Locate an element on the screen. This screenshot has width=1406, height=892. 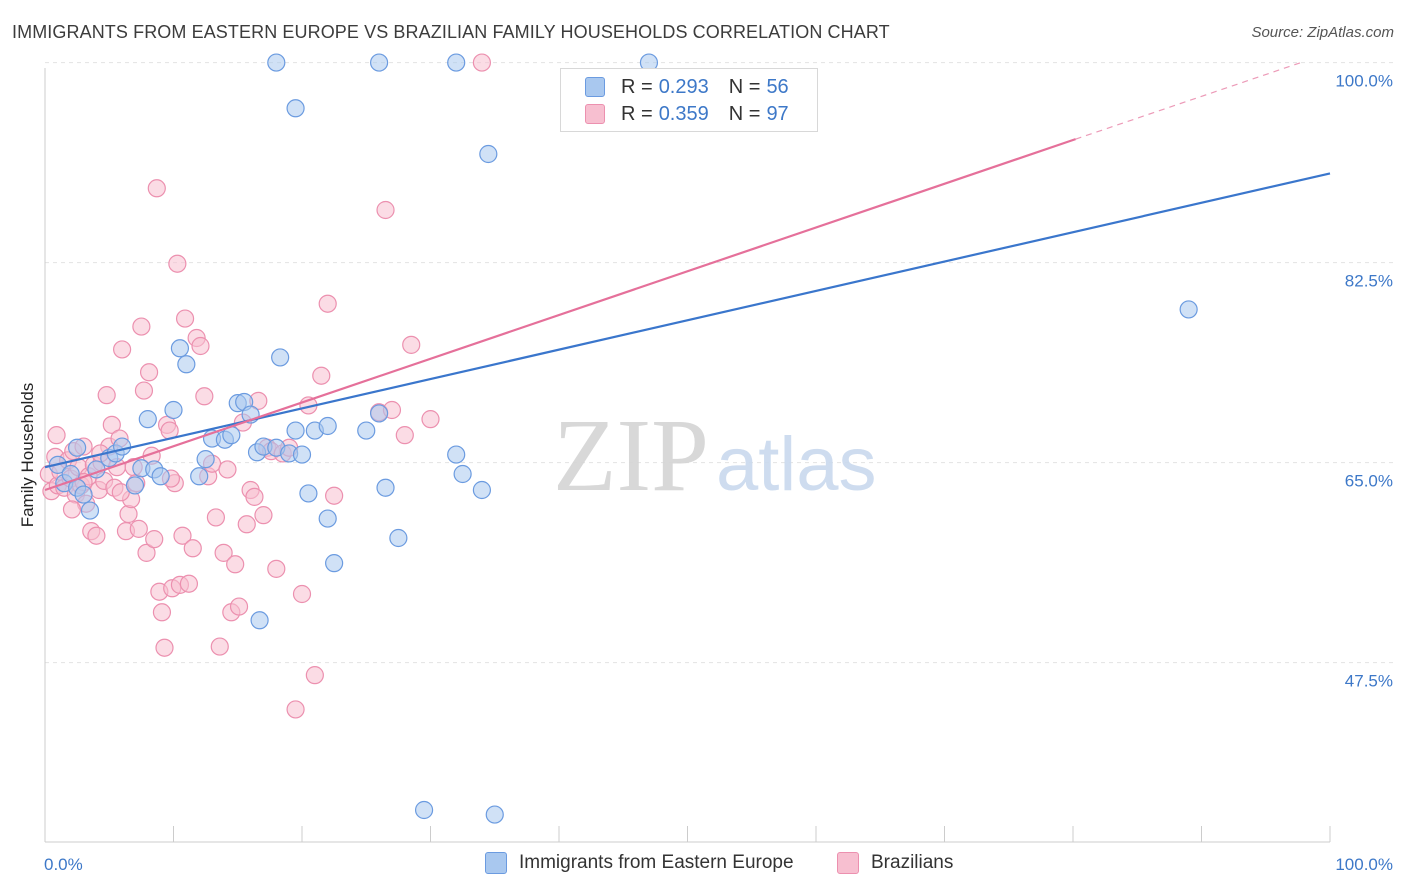
y-tick-label: 82.5% is located at coordinates (1369, 281).